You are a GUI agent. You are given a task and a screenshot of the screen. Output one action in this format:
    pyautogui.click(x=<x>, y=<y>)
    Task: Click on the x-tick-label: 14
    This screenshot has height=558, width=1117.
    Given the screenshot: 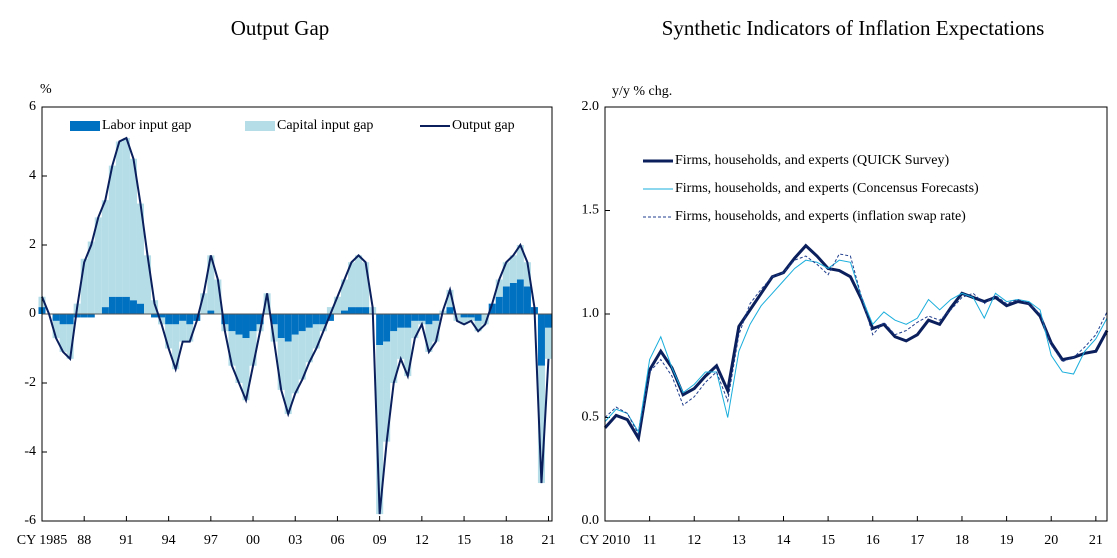 What is the action you would take?
    pyautogui.click(x=783, y=540)
    